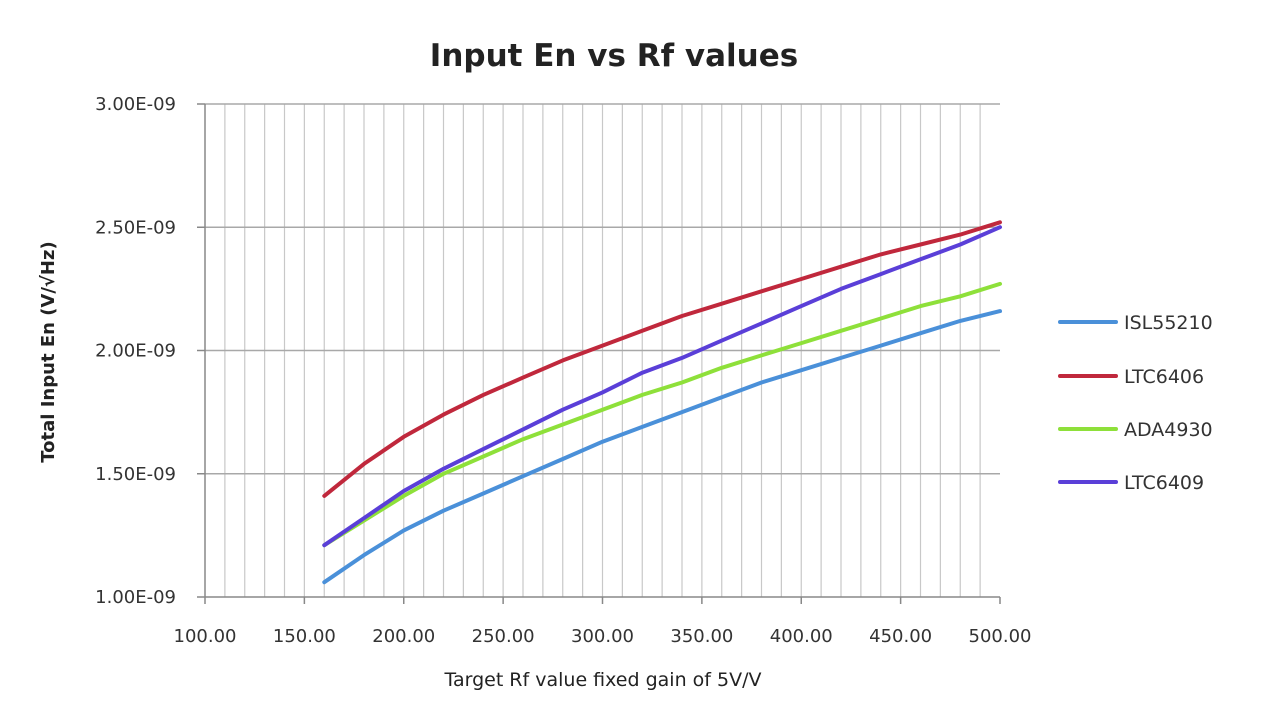  What do you see at coordinates (205, 636) in the screenshot?
I see `x-tick-label: 100.00` at bounding box center [205, 636].